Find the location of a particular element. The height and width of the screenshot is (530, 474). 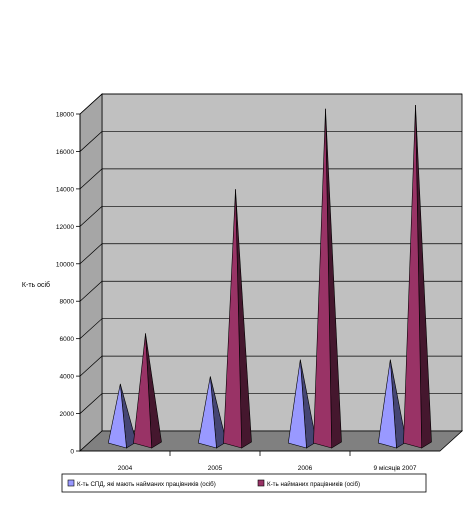

y-tick-label: 12000 is located at coordinates (65, 227).